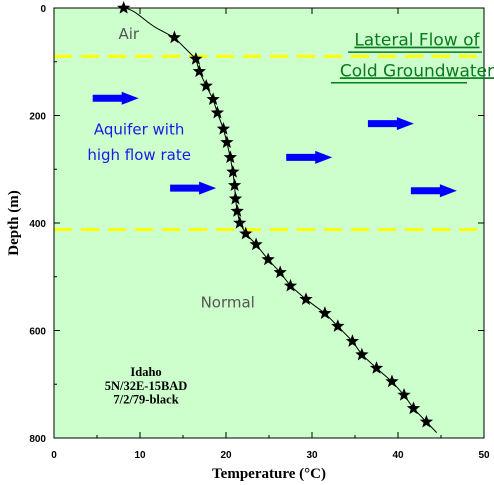  I want to click on x-axis-title: Temperature (°C), so click(269, 474).